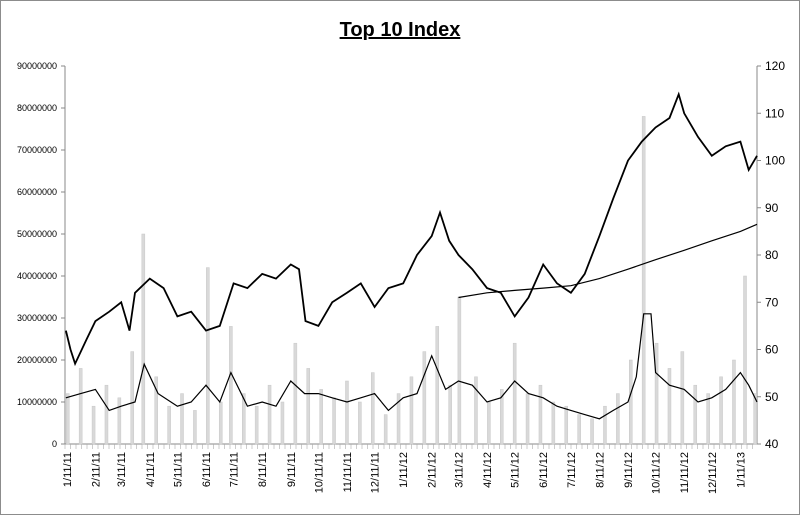 The height and width of the screenshot is (515, 800). What do you see at coordinates (207, 469) in the screenshot?
I see `x-tick-label: 6/11/11` at bounding box center [207, 469].